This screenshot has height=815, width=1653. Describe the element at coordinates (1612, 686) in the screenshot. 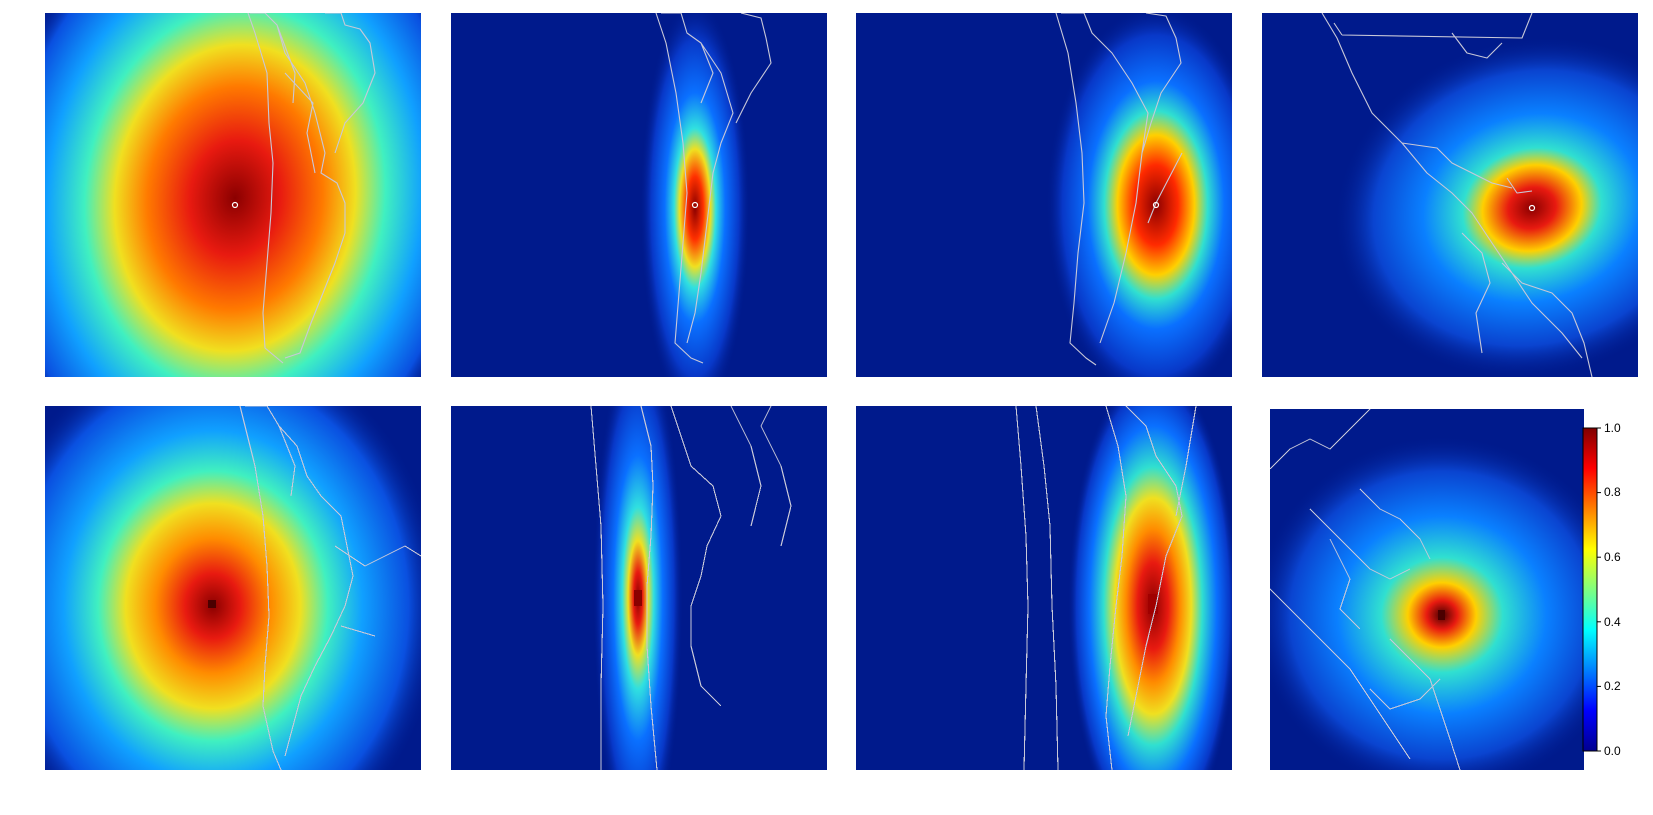

I see `colorbar-tick-label: 0.2` at that location.